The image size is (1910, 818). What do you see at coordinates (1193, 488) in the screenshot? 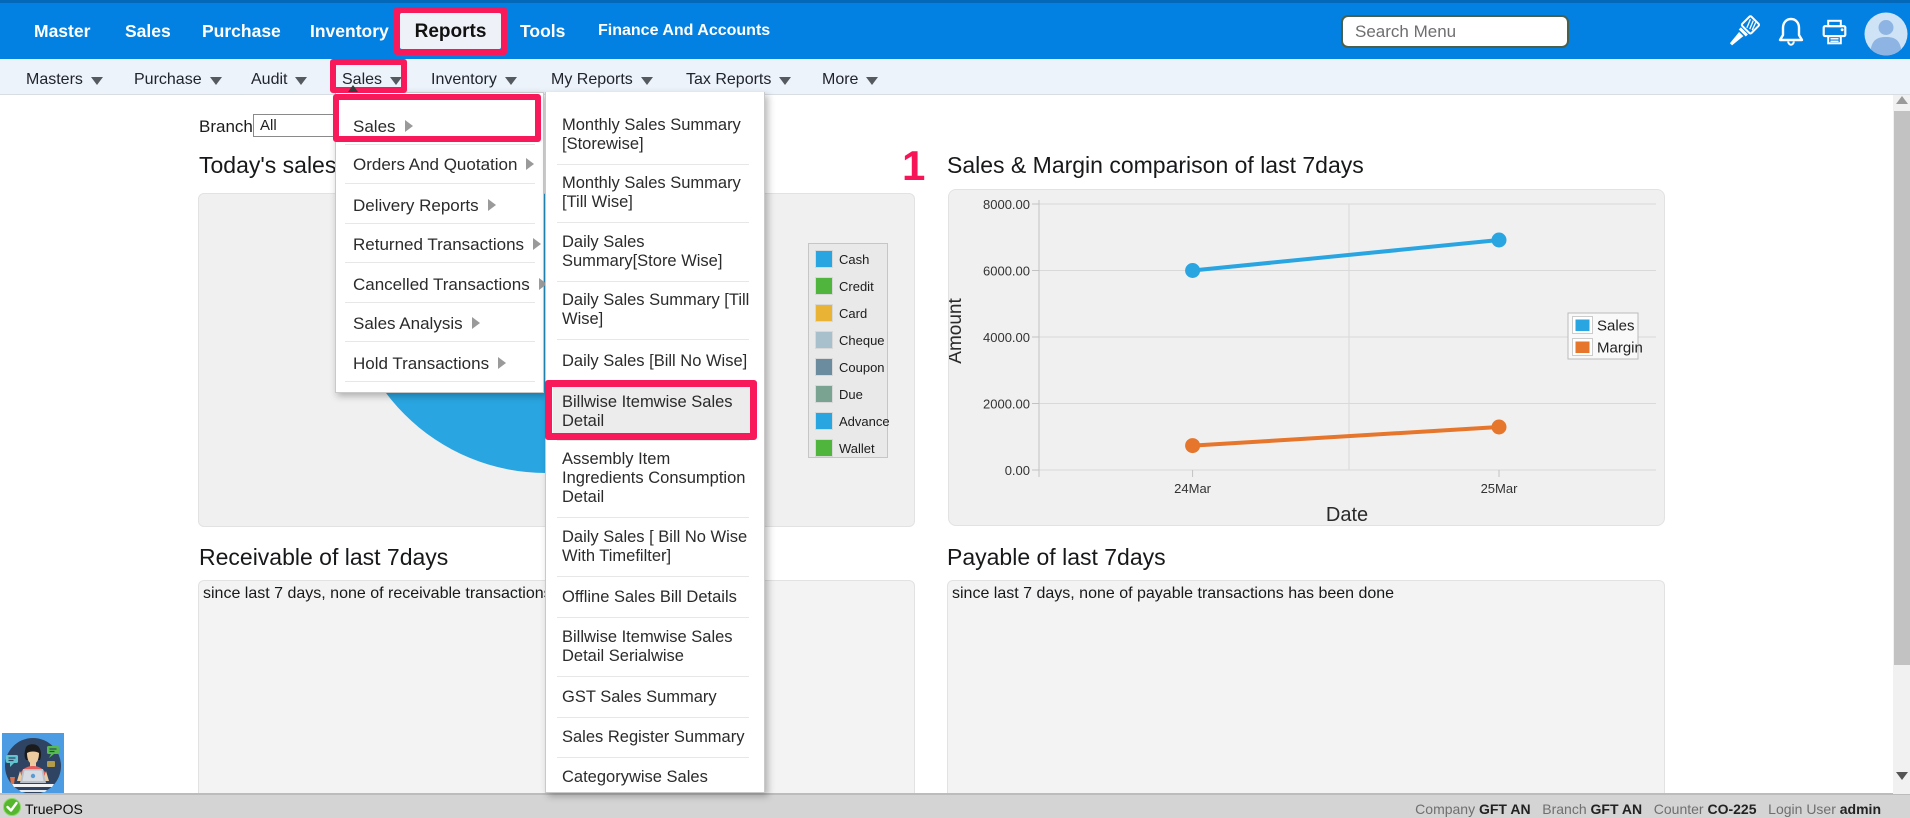
I see `svg-text: 24Mar` at bounding box center [1193, 488].